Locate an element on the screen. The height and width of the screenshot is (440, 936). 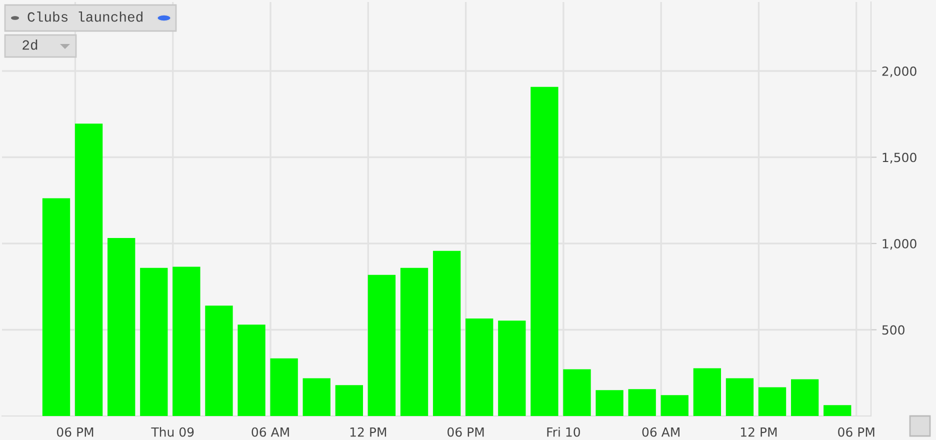
annotation: 2d is located at coordinates (30, 45).